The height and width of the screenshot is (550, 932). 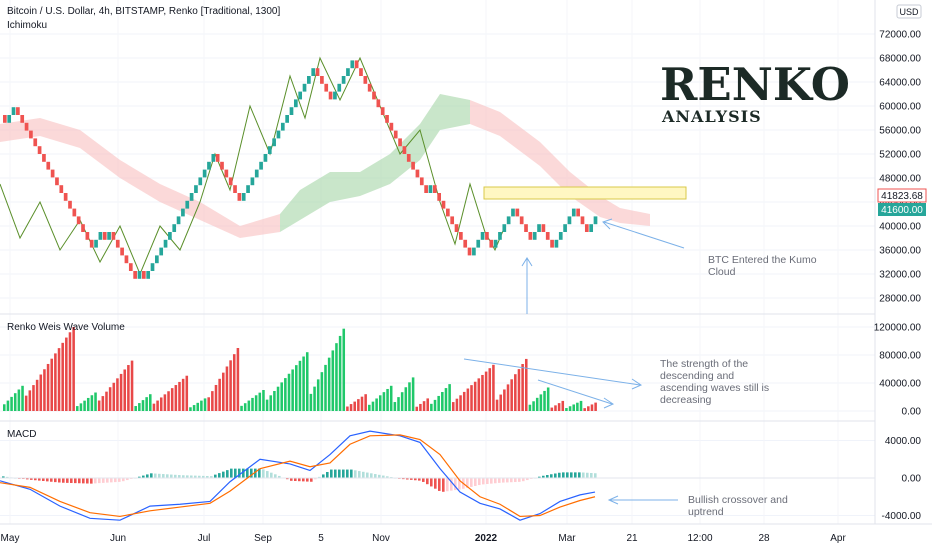 What do you see at coordinates (424, 538) in the screenshot?
I see `time-axis: May Jun Jul Sep 5 Nov 2022 Mar 21 12:00 28 Apr` at bounding box center [424, 538].